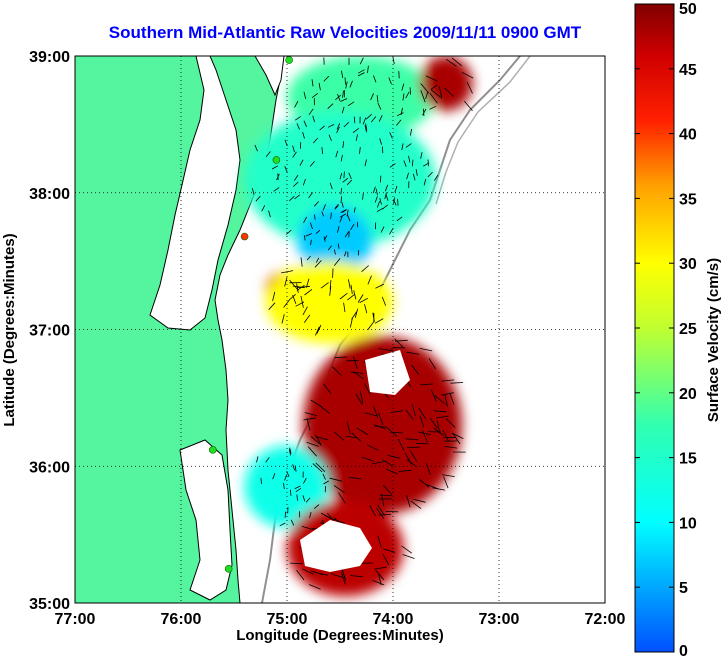 The height and width of the screenshot is (659, 724). I want to click on colorbar-tick-label: 20, so click(688, 394).